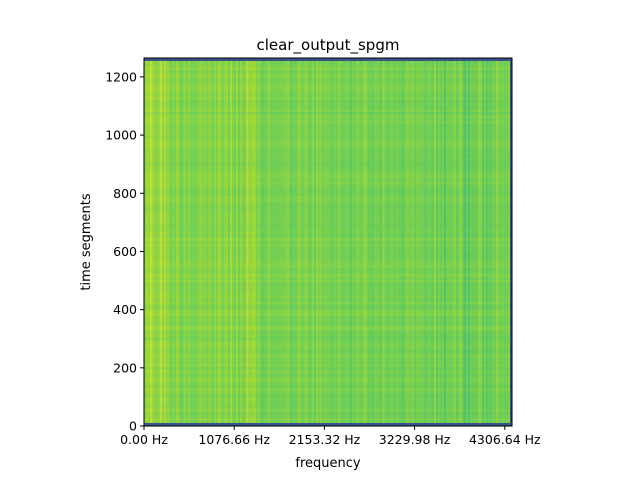  Describe the element at coordinates (125, 193) in the screenshot. I see `y-tick-label: 800` at that location.